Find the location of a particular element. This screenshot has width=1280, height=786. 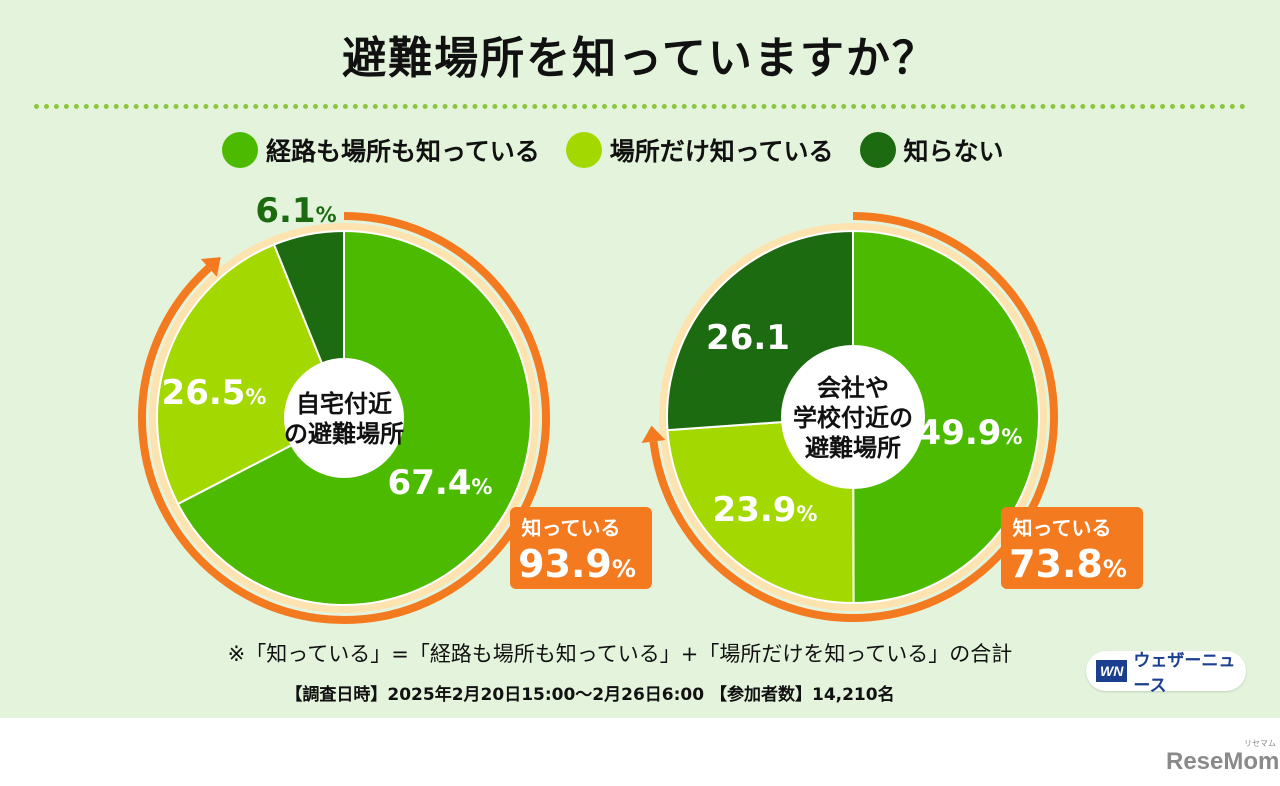

slice-value-label: 26.1 is located at coordinates (748, 338).